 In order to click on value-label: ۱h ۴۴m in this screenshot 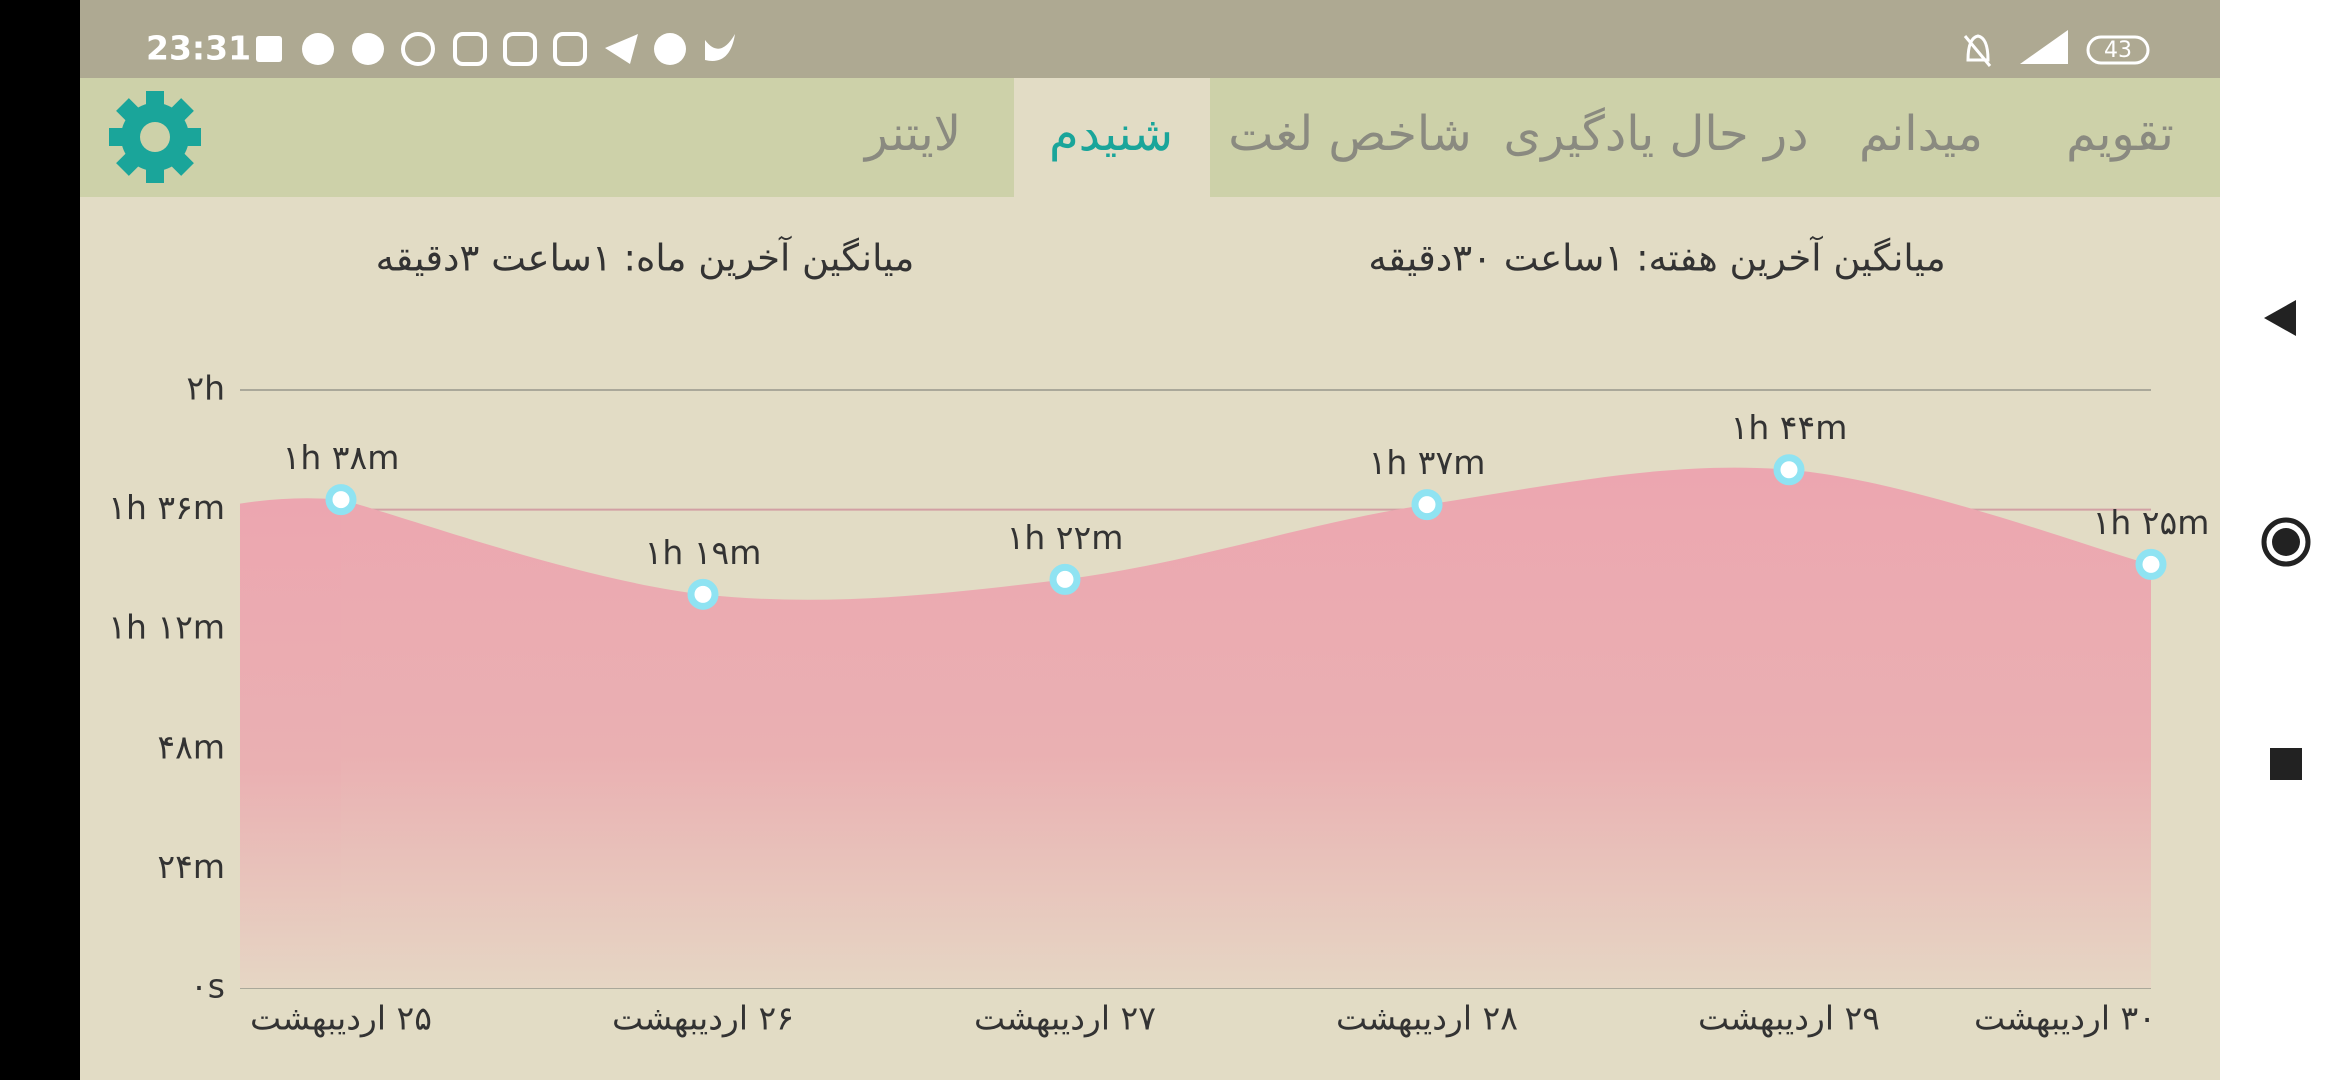, I will do `click(1789, 427)`.